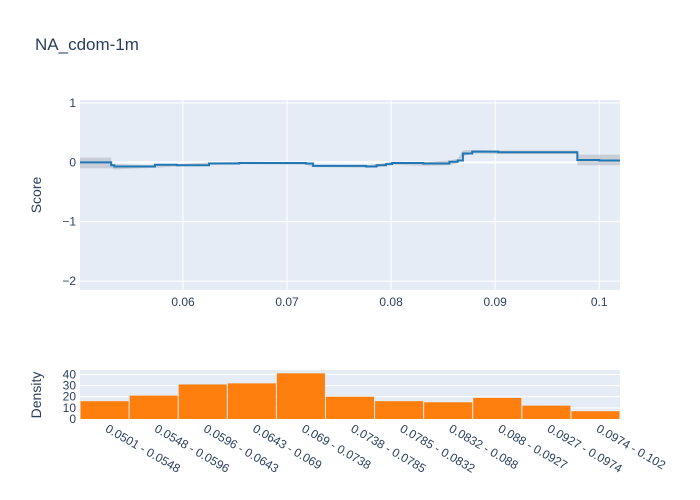  Describe the element at coordinates (70, 374) in the screenshot. I see `density-y-tick-label: 40` at that location.